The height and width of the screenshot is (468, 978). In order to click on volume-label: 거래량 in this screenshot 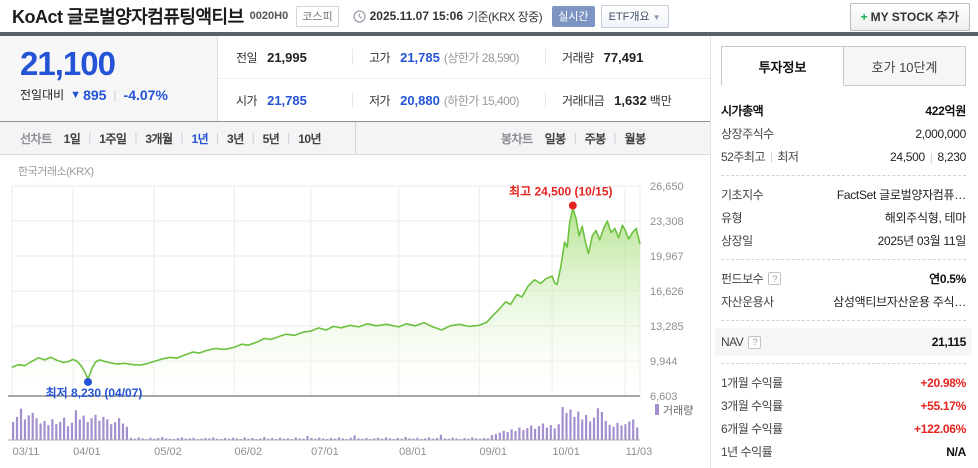, I will do `click(578, 57)`.